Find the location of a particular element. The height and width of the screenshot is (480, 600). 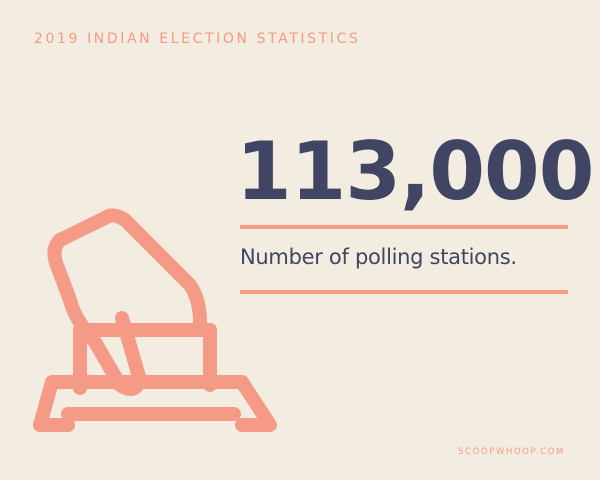

divider-bottom is located at coordinates (404, 292).